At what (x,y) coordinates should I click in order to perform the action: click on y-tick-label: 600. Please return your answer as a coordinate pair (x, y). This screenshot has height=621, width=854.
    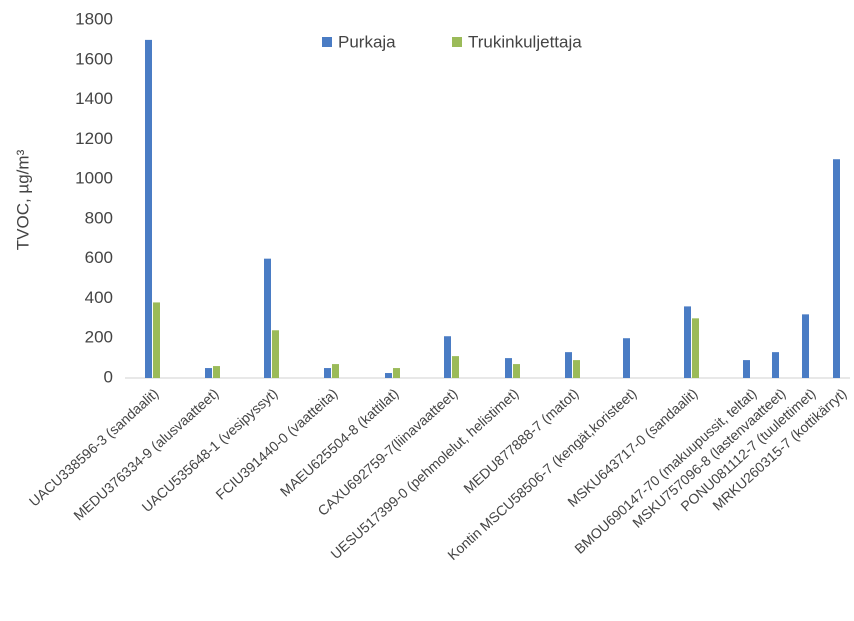
    Looking at the image, I should click on (99, 257).